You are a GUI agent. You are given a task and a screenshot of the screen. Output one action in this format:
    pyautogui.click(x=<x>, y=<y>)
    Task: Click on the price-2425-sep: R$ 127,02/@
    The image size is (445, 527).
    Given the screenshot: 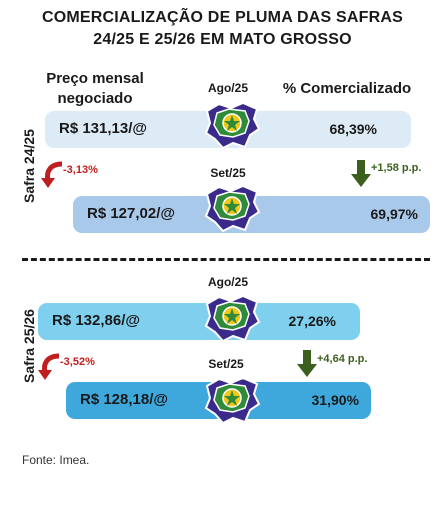 What is the action you would take?
    pyautogui.click(x=131, y=213)
    